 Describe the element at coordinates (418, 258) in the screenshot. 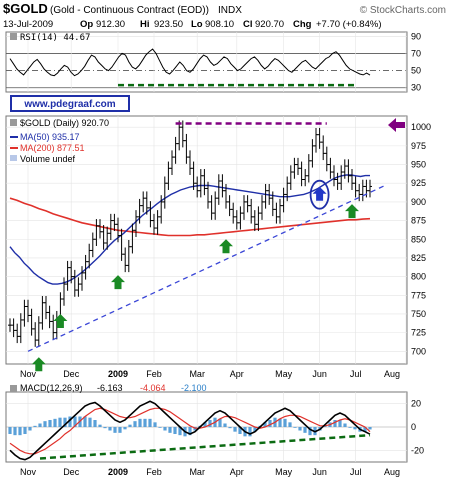

I see `price-tick-label: 825` at that location.